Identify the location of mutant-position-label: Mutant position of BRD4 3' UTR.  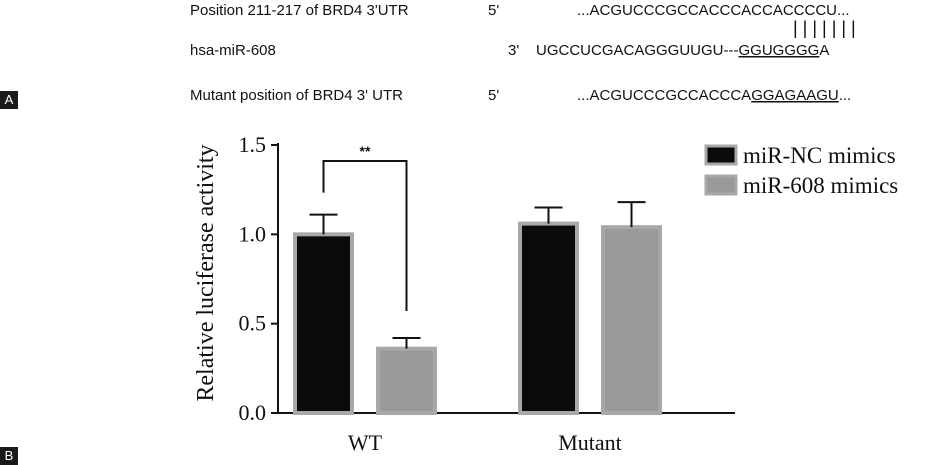
(296, 95).